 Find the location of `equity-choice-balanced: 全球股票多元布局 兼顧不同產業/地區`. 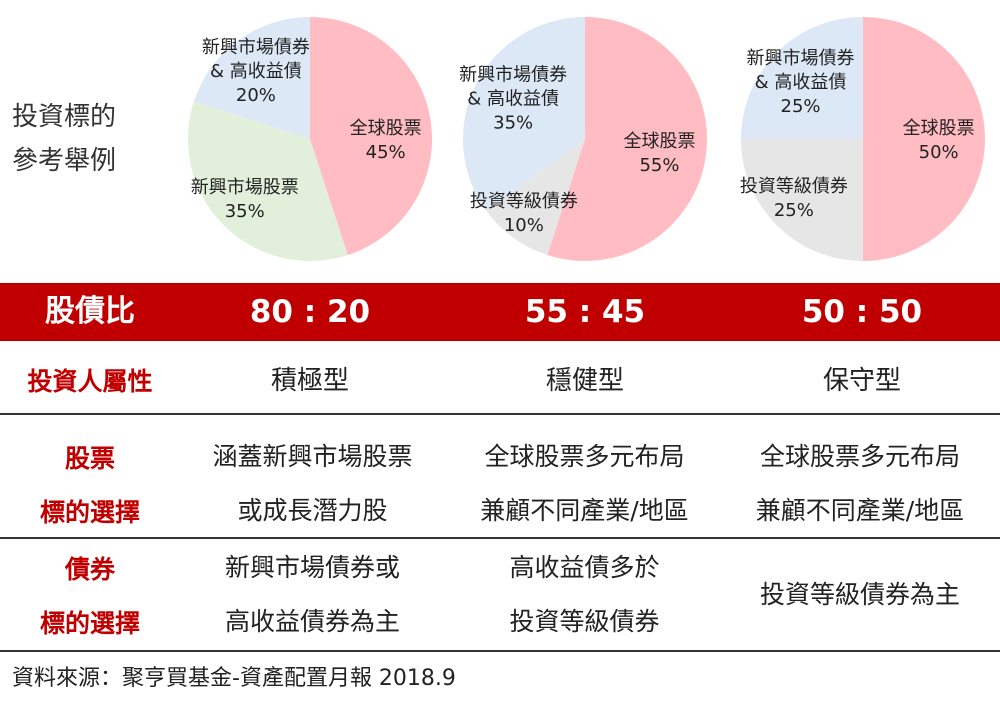

equity-choice-balanced: 全球股票多元布局 兼顧不同產業/地區 is located at coordinates (584, 484).